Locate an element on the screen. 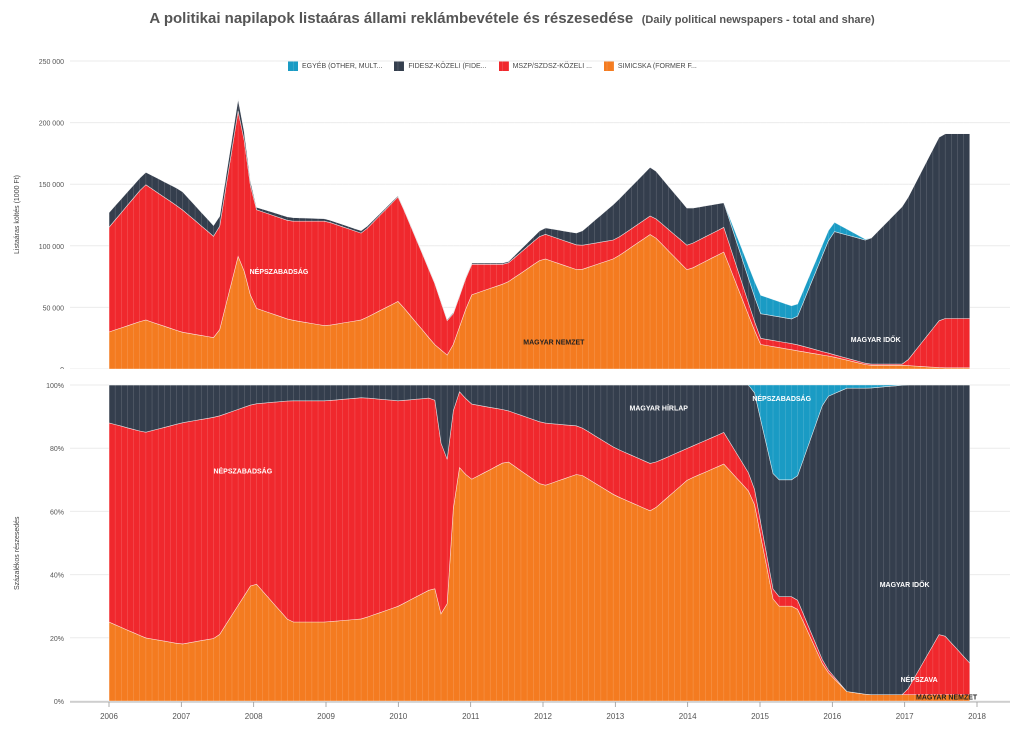 This screenshot has height=743, width=1024. x-tick-label: 2009 is located at coordinates (326, 716).